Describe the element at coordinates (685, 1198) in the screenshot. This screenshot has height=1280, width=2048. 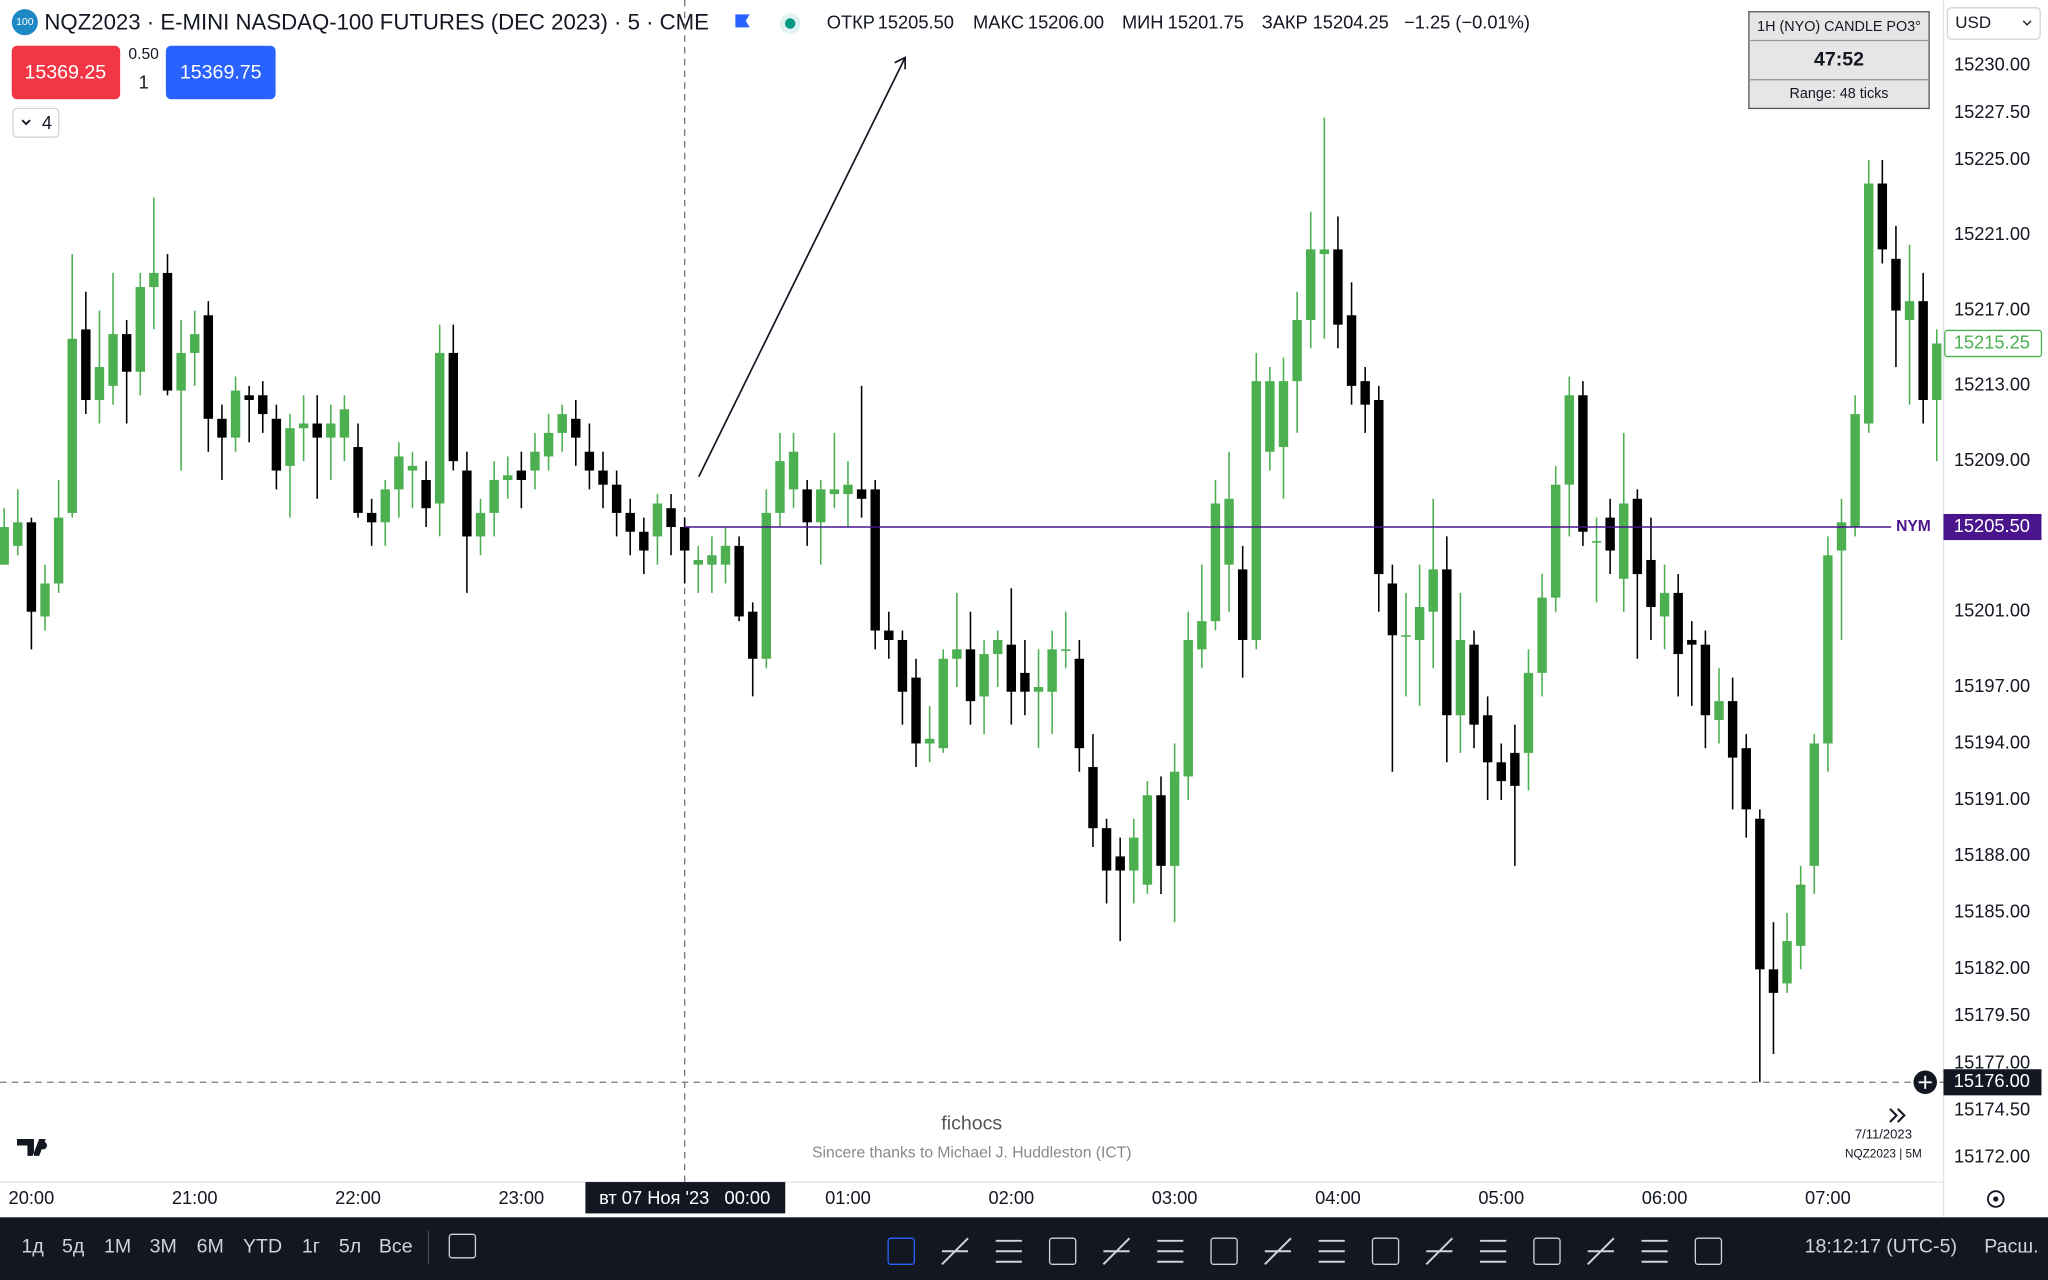
I see `crosshair-time-tag` at that location.